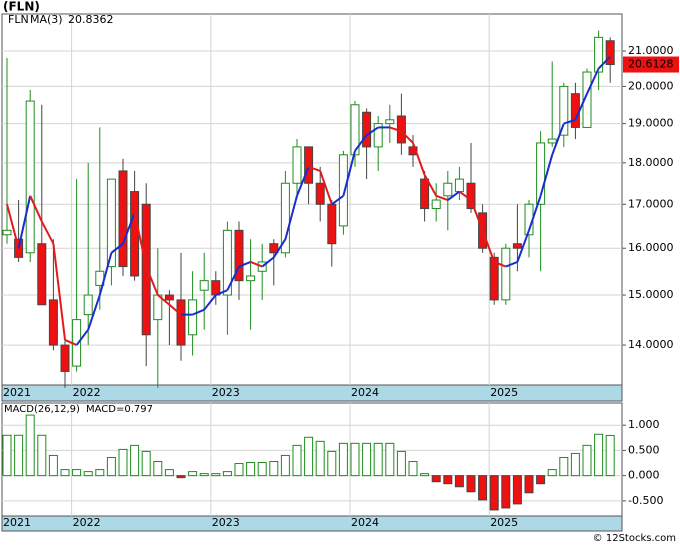  Describe the element at coordinates (651, 344) in the screenshot. I see `y-tick-label: 14.0000` at that location.